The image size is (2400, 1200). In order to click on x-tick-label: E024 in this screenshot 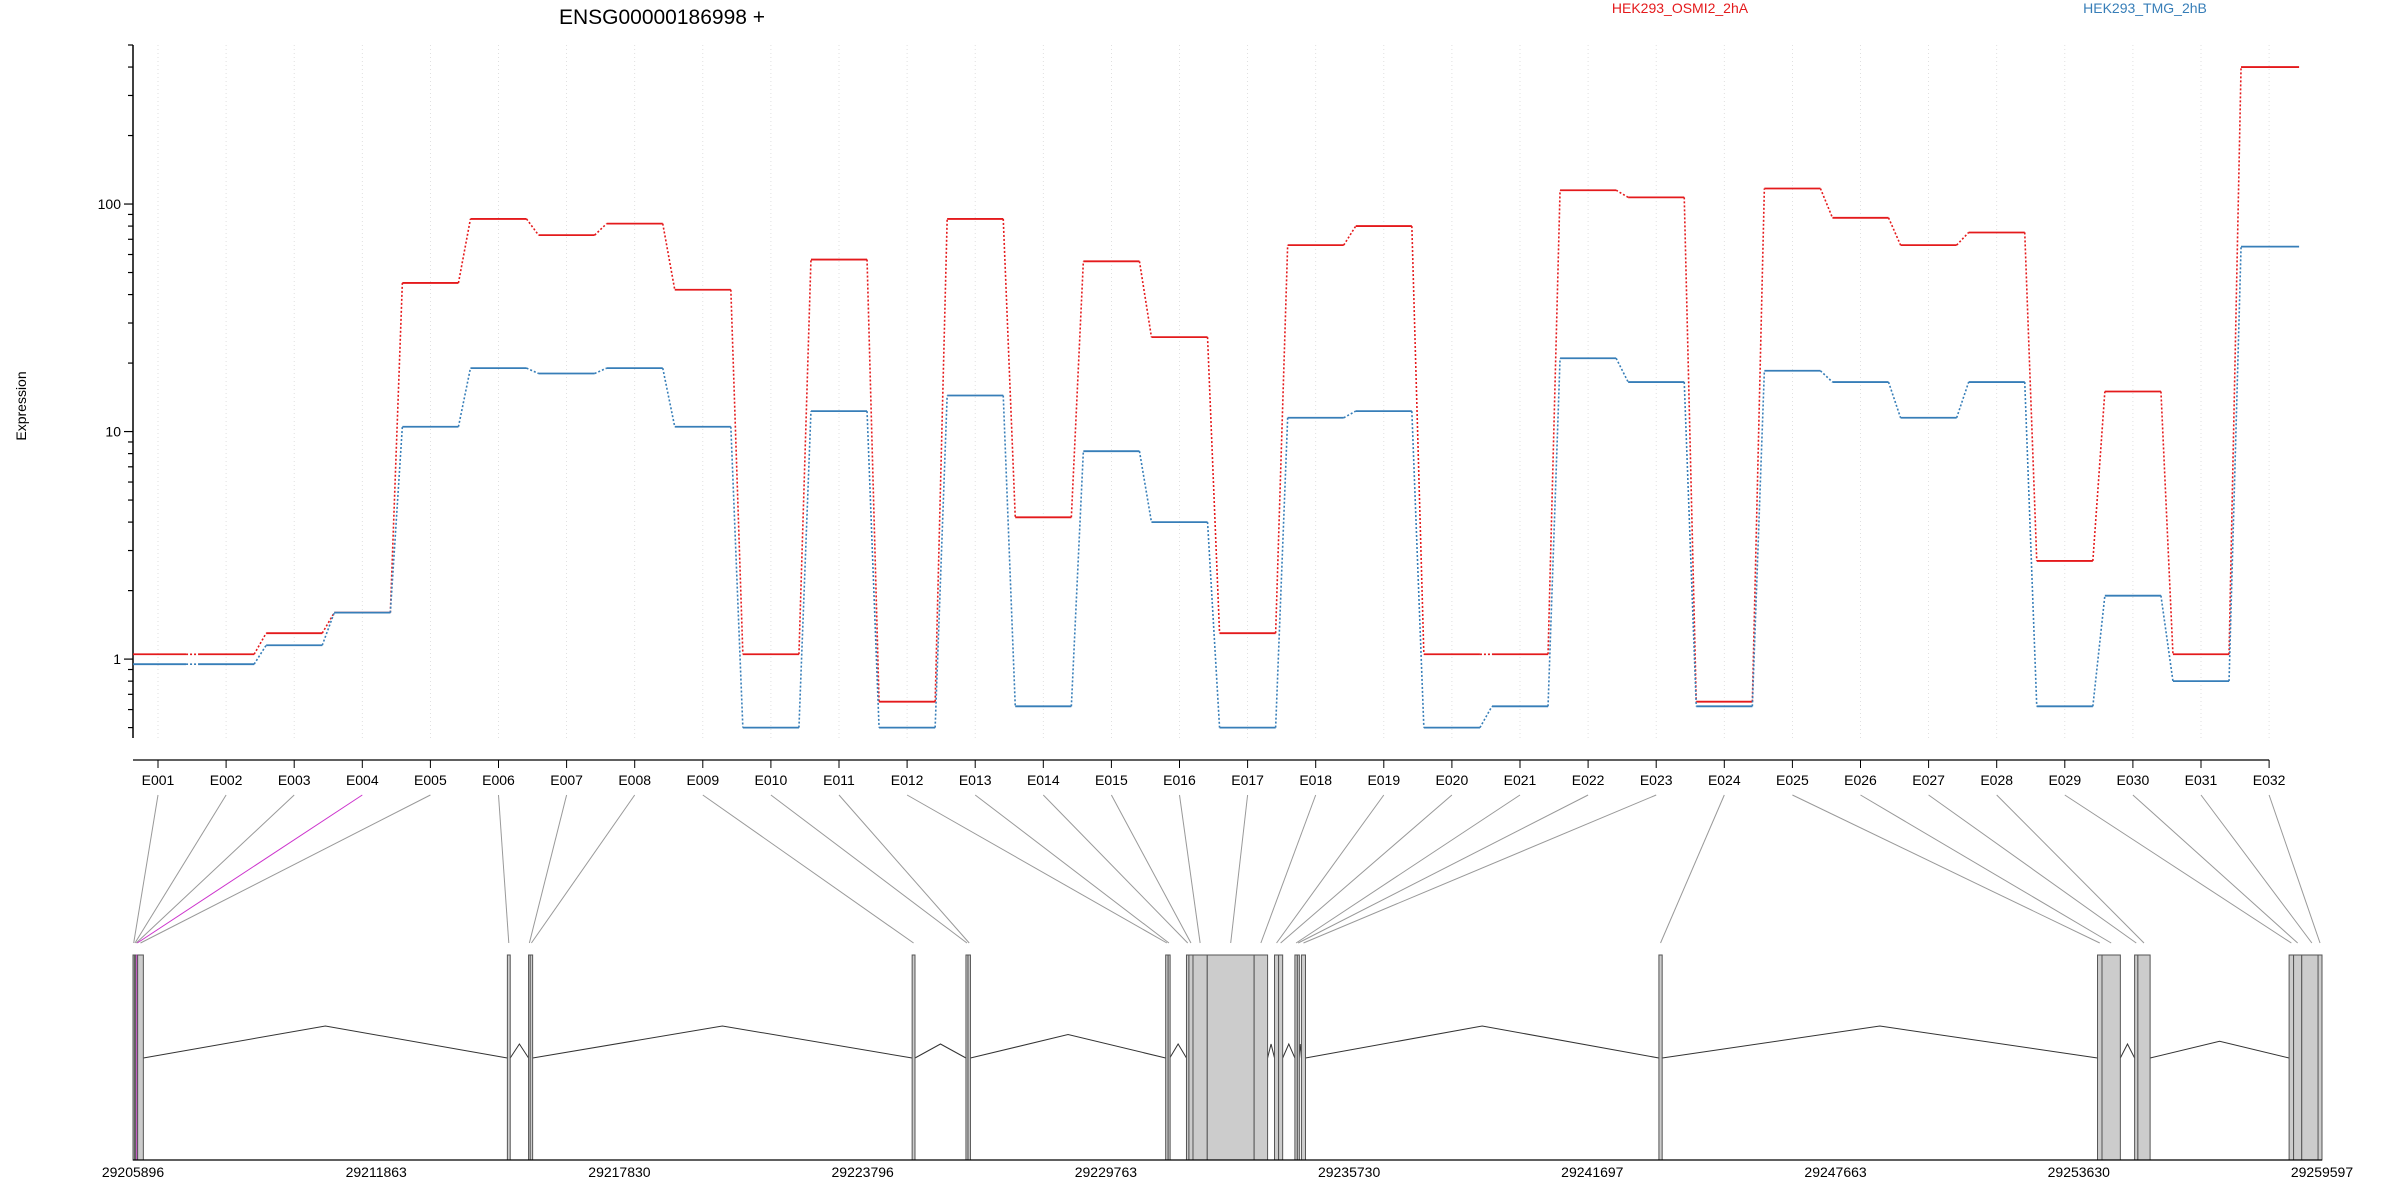, I will do `click(1724, 780)`.